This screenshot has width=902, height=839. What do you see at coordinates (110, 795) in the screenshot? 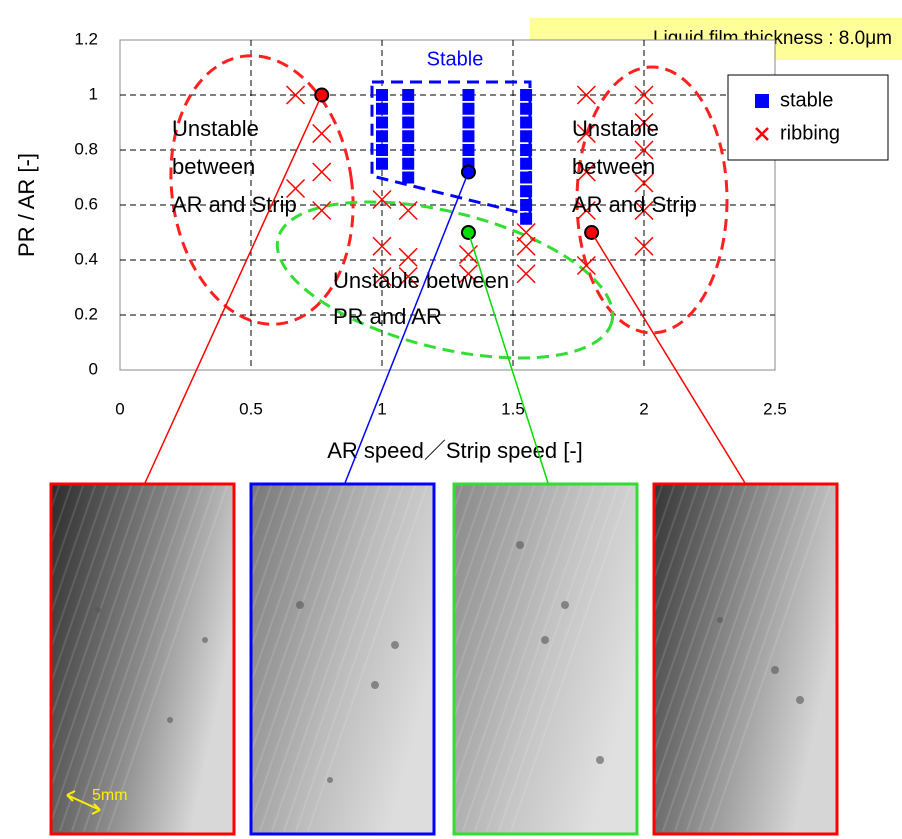
I see `scale-label: 5mm` at bounding box center [110, 795].